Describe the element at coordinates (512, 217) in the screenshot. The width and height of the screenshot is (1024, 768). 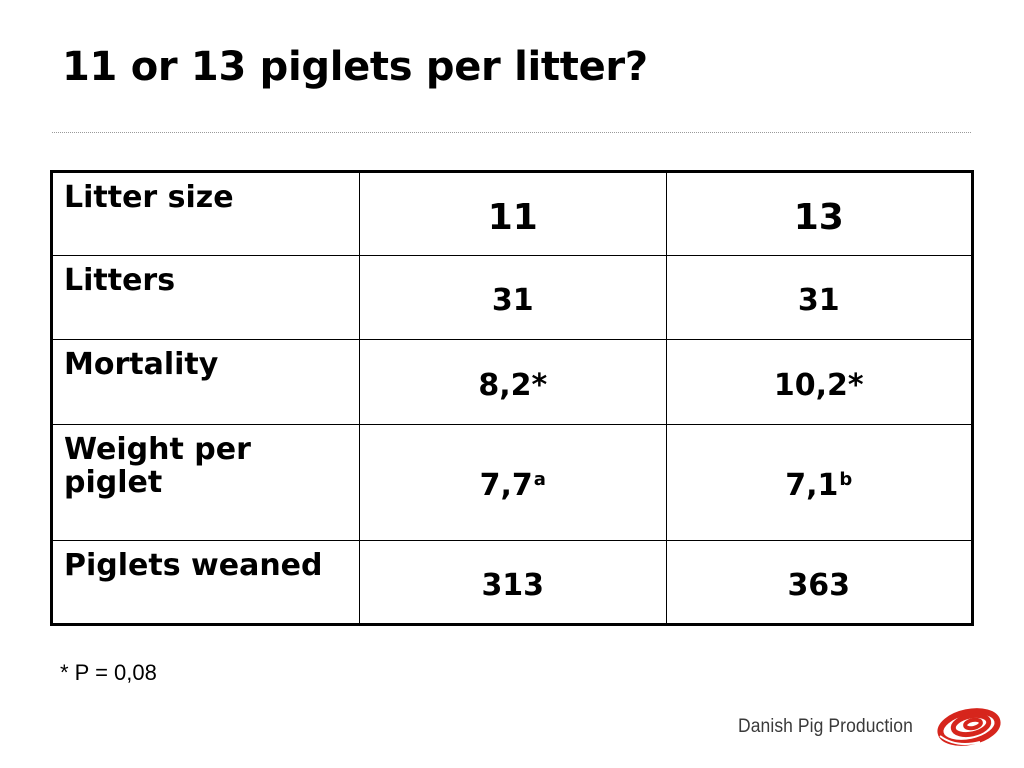
I see `cell-value: 11` at that location.